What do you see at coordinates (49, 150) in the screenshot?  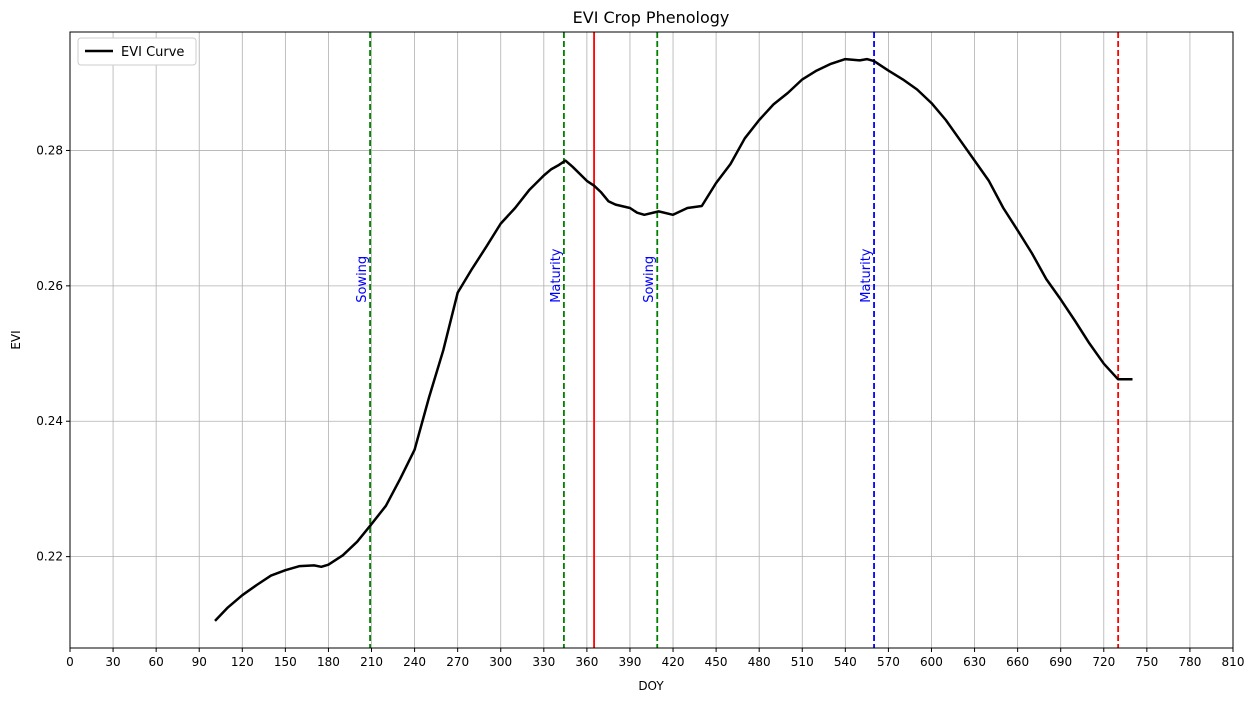 I see `y-tick-label: 0.28` at bounding box center [49, 150].